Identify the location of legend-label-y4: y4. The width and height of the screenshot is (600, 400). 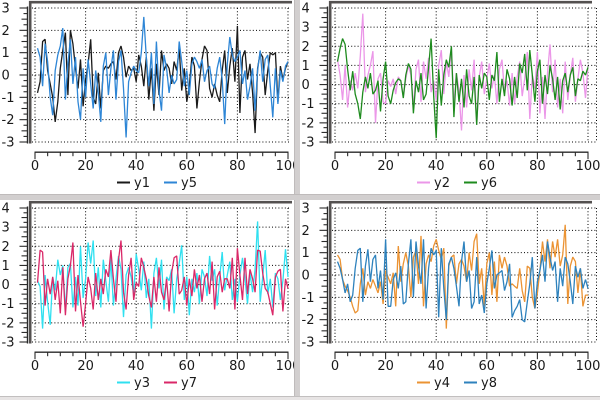
(442, 383).